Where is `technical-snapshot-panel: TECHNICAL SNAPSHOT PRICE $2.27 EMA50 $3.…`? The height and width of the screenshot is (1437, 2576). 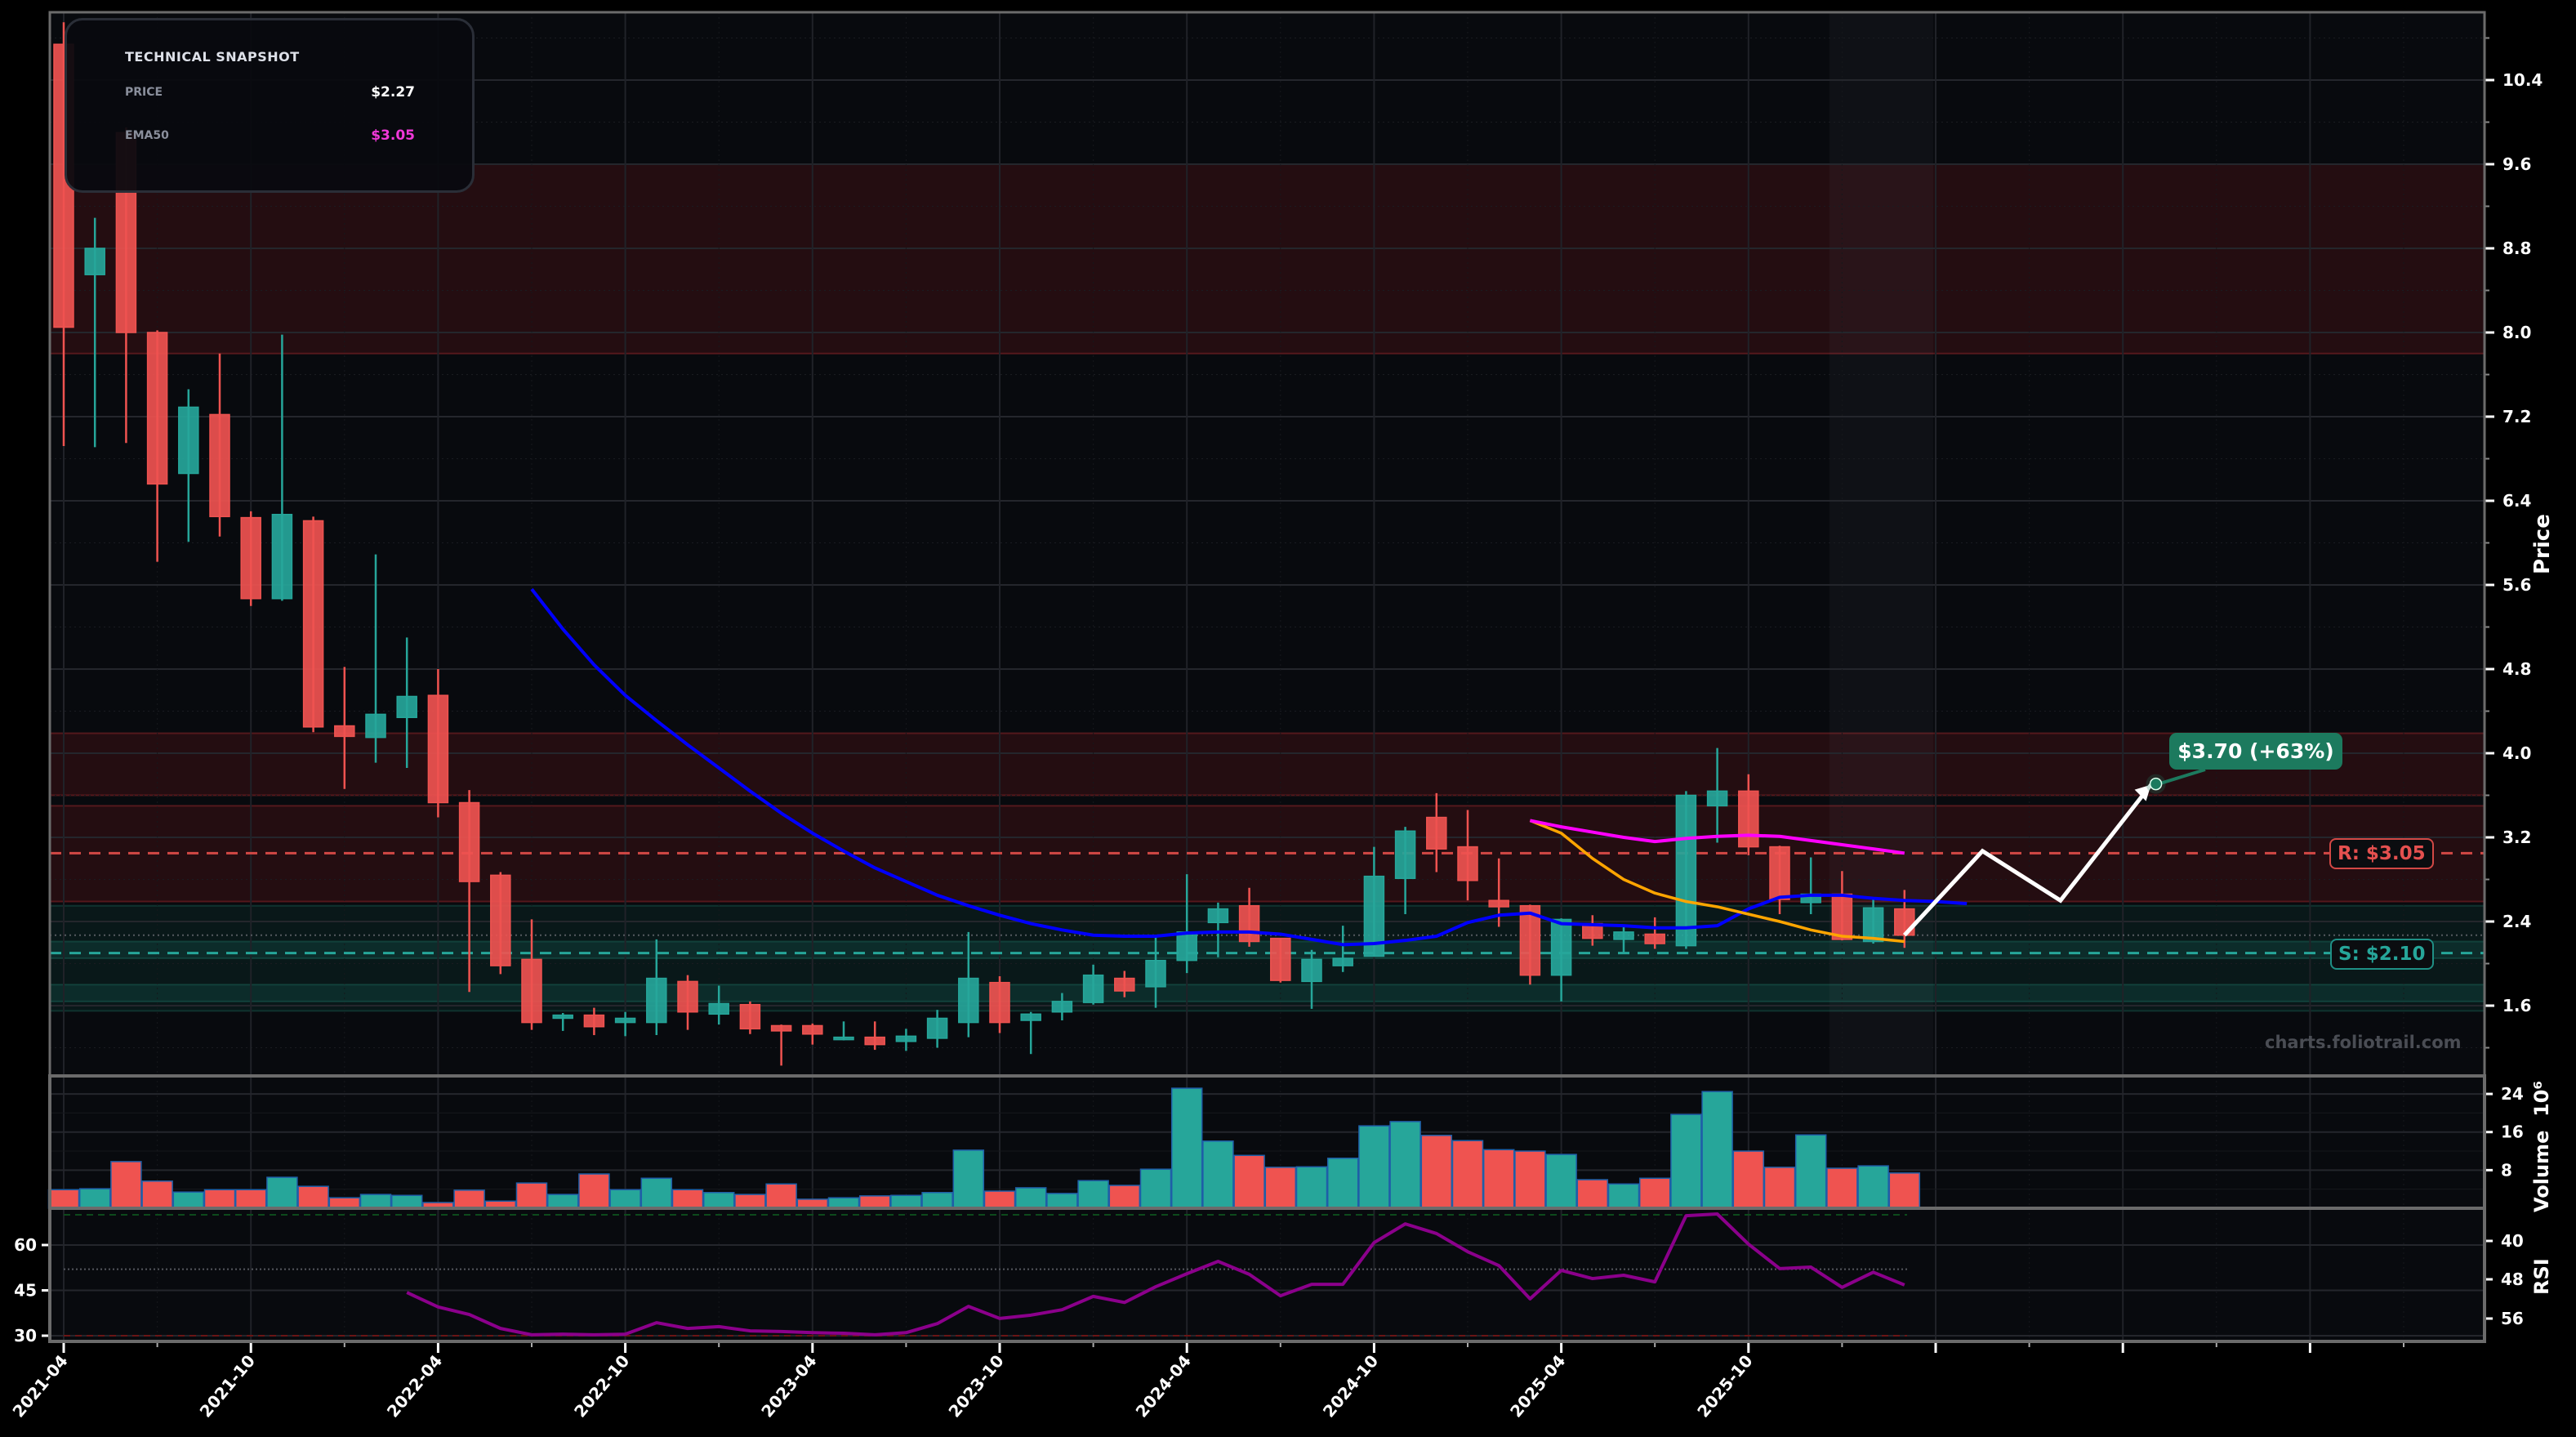
technical-snapshot-panel: TECHNICAL SNAPSHOT PRICE $2.27 EMA50 $3.… is located at coordinates (270, 105).